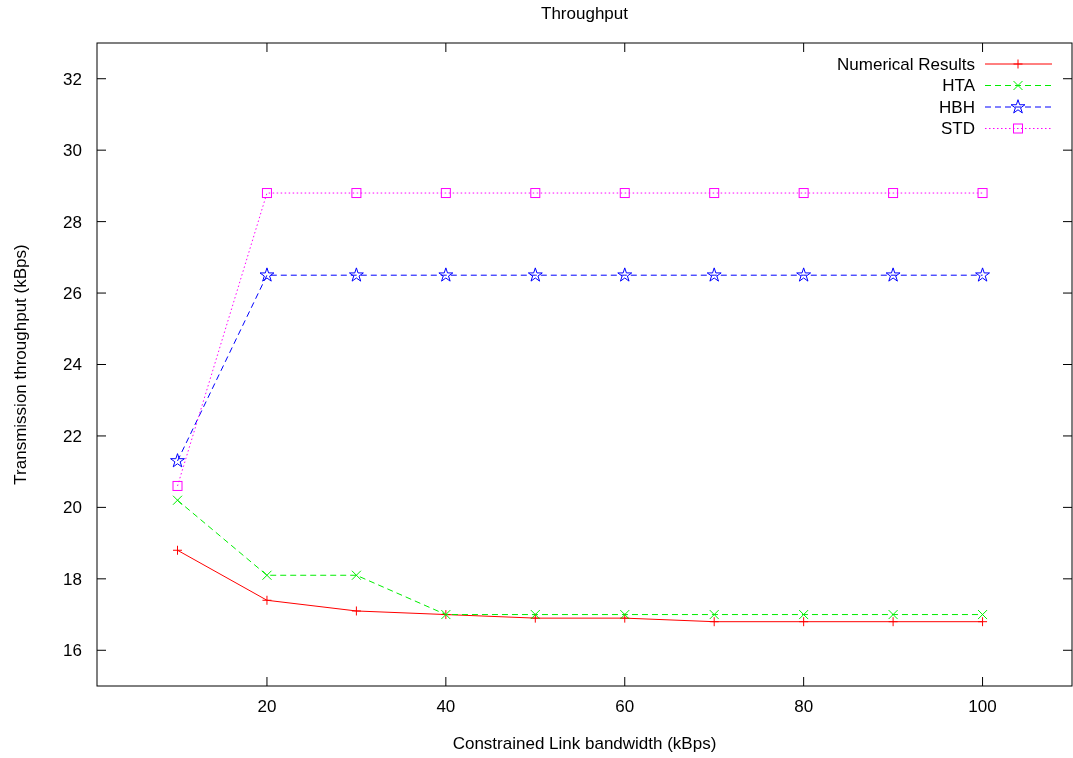 This screenshot has height=758, width=1073. Describe the element at coordinates (72, 365) in the screenshot. I see `y-tick-label: 24` at that location.